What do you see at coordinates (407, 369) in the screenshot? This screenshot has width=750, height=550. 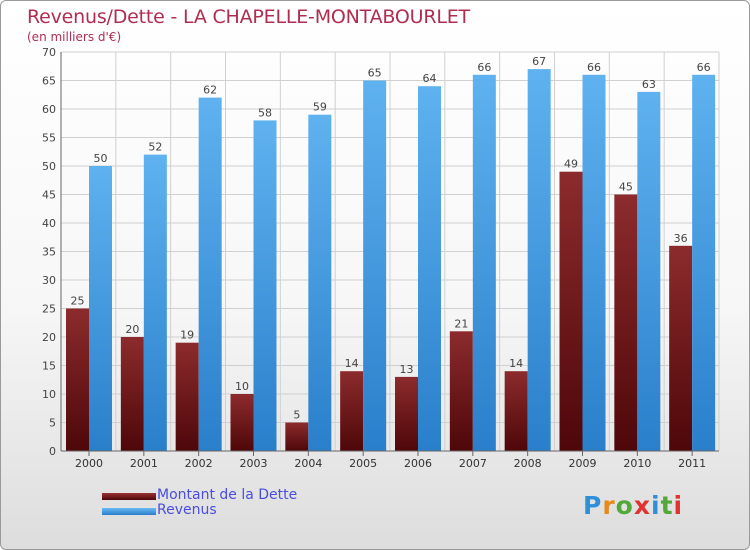 I see `debt-value-label: 13` at bounding box center [407, 369].